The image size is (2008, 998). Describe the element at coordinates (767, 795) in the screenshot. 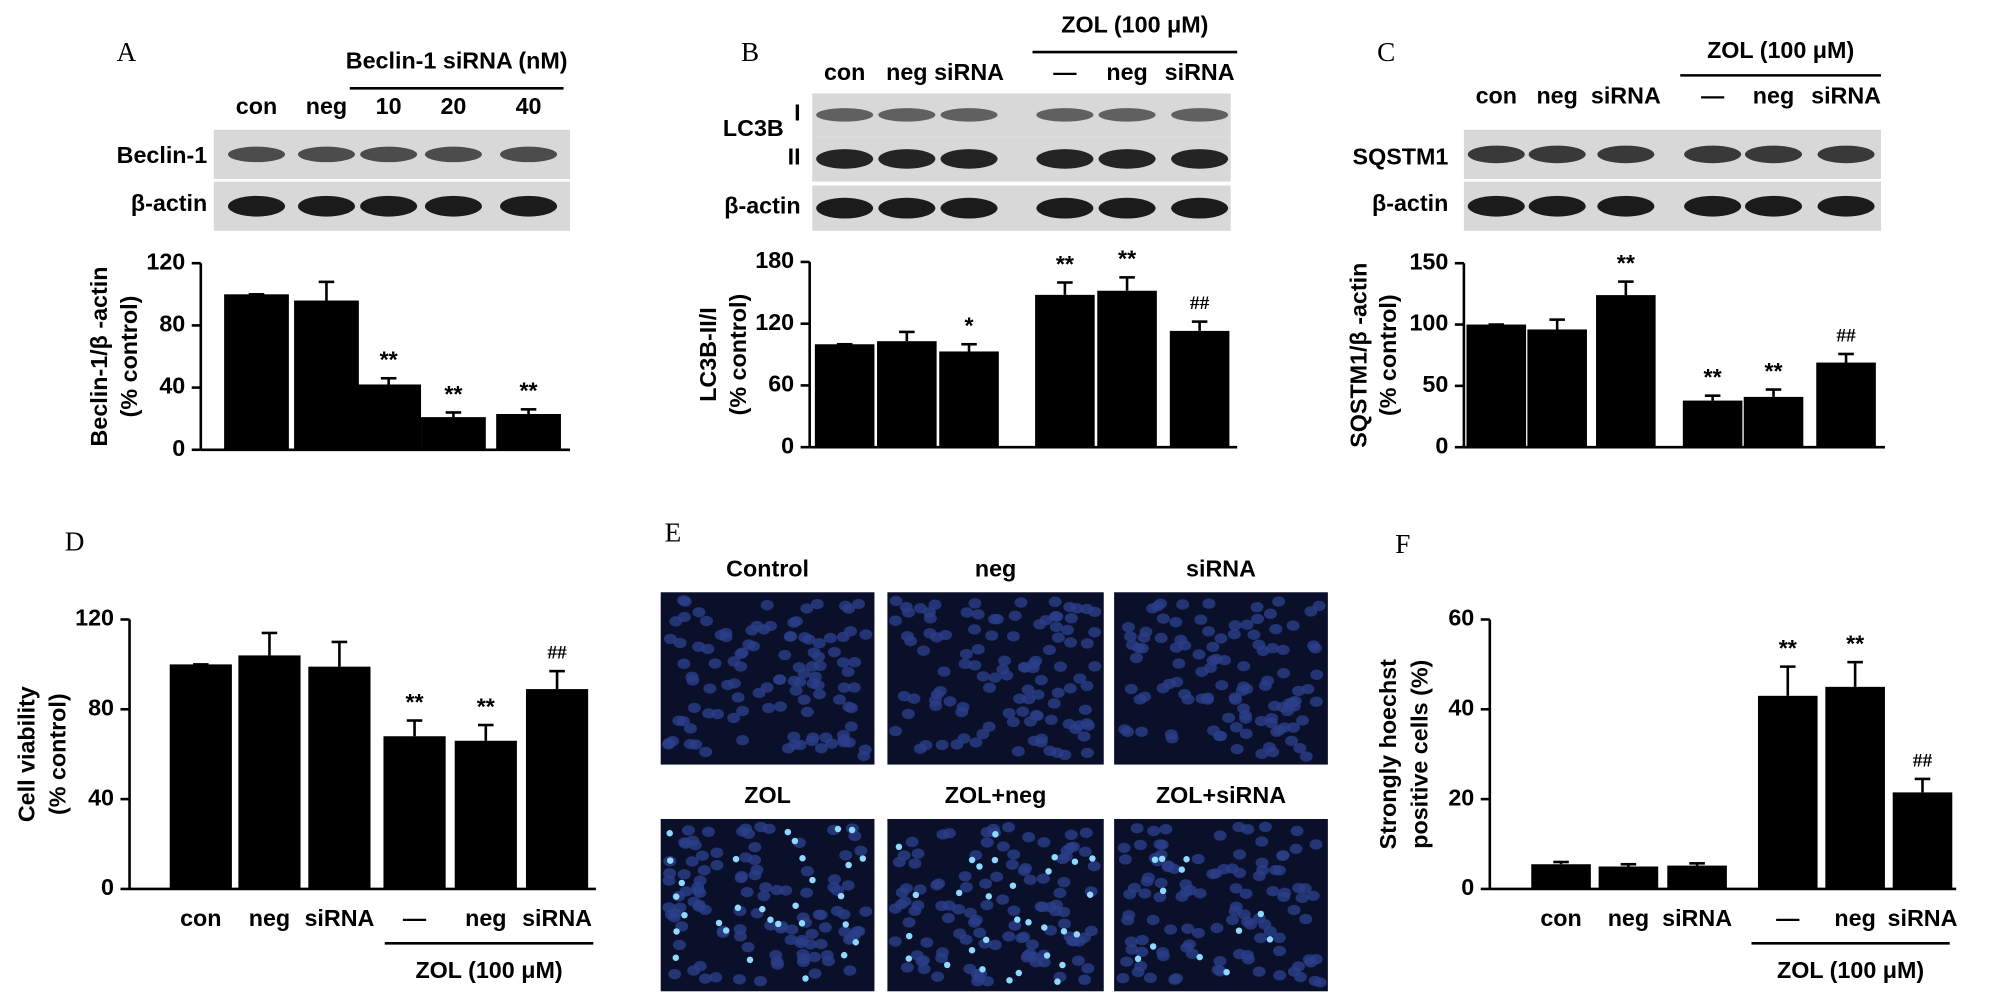

I see `image-label: ZOL` at that location.